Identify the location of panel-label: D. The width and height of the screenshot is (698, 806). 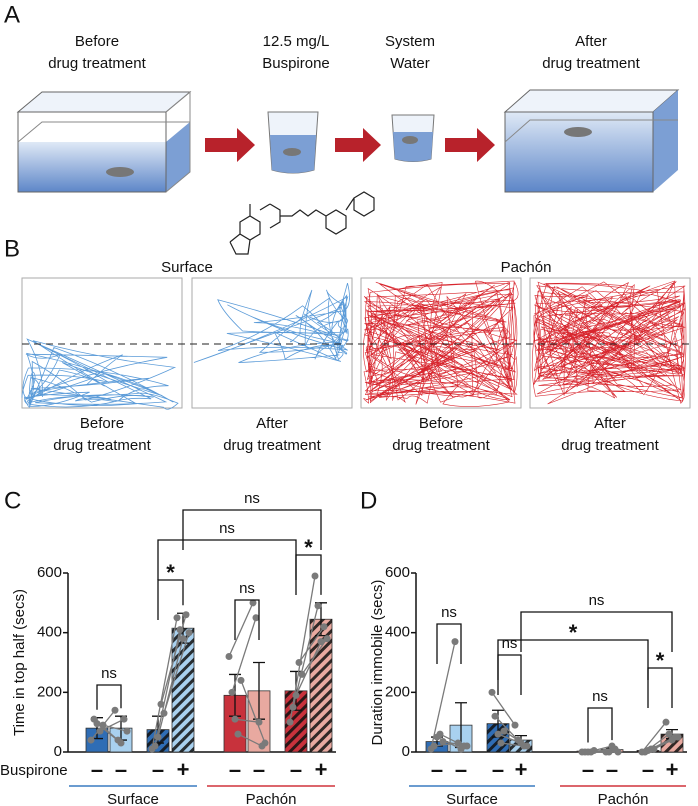
(368, 500).